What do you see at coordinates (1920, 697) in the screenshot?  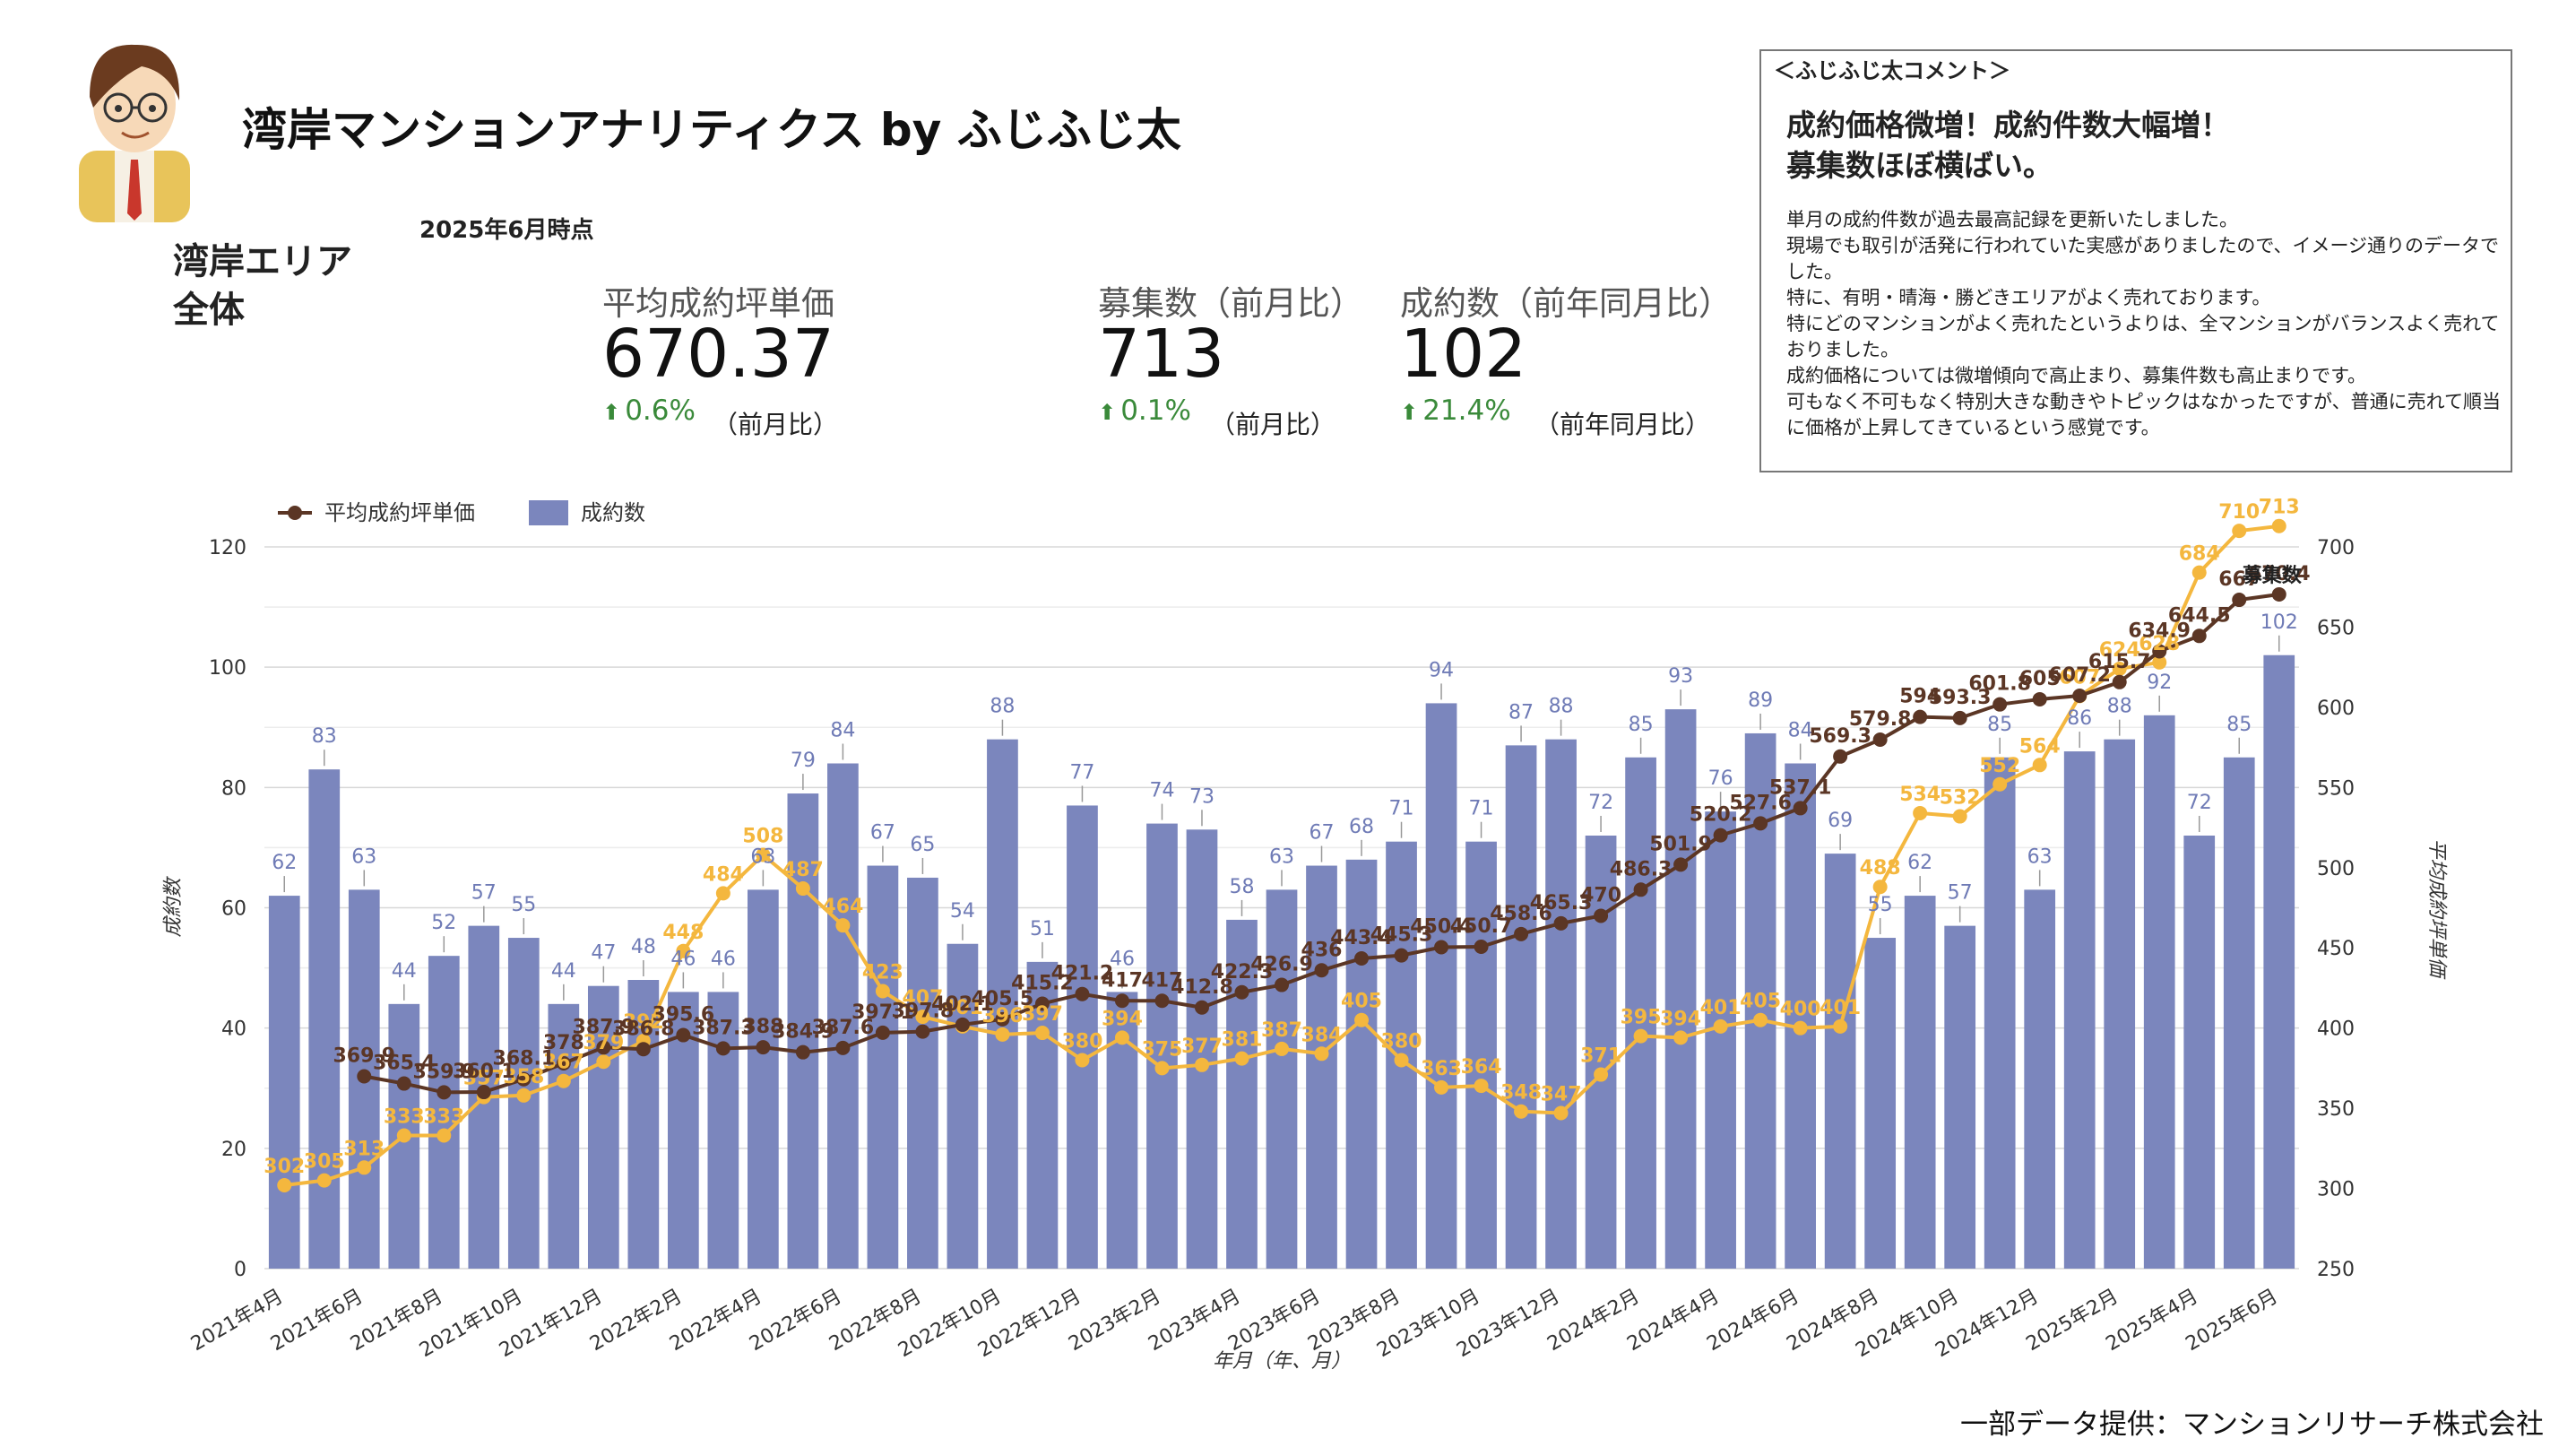 I see `price-value-label: 594` at bounding box center [1920, 697].